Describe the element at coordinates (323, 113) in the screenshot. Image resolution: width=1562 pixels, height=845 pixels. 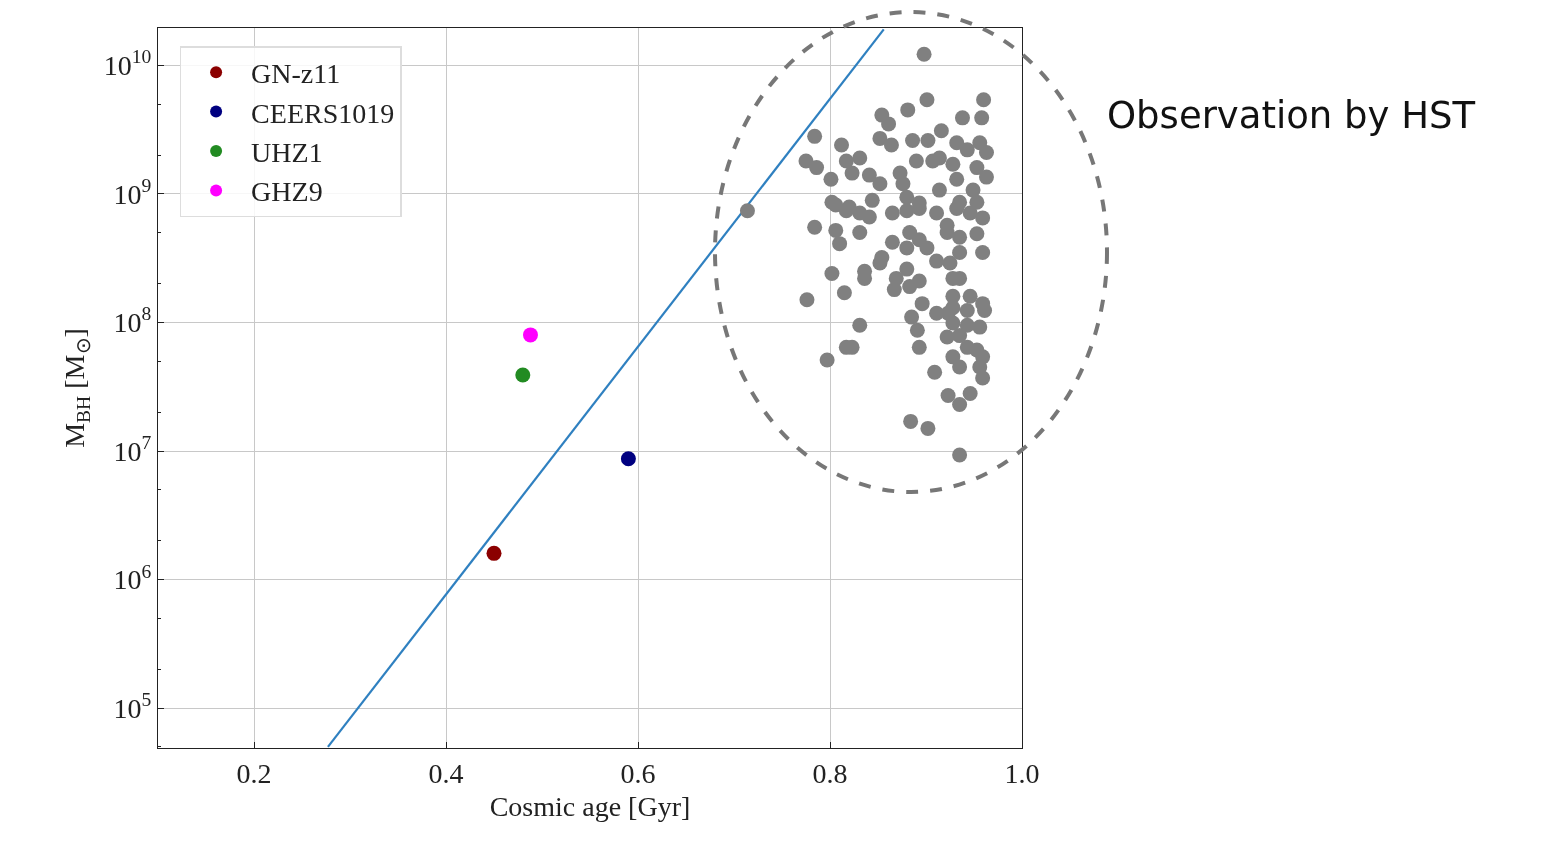
I see `legend-label: CEERS1019` at that location.